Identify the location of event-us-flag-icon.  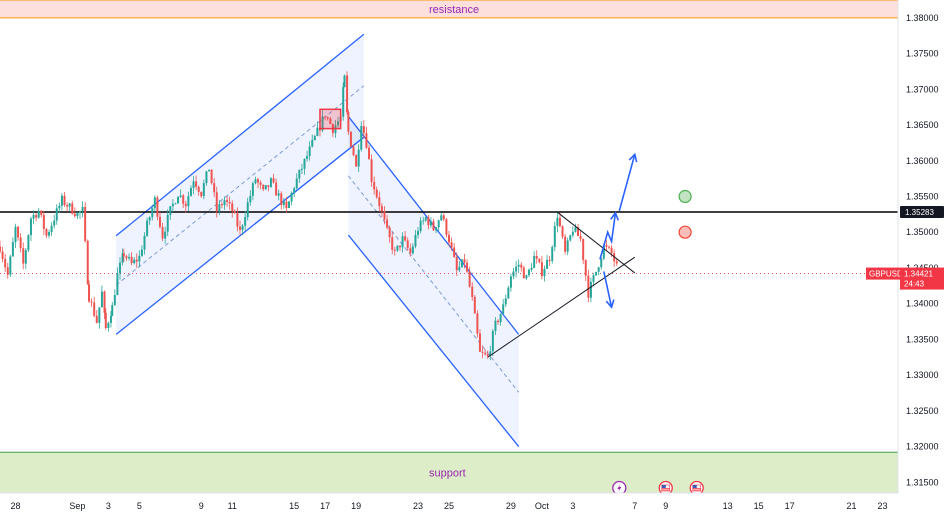
(665, 488).